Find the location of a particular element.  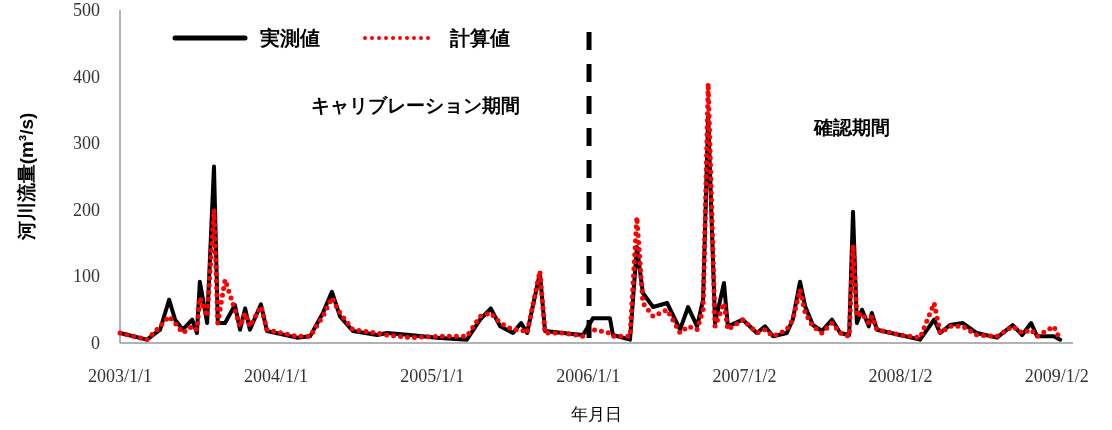

y-tick-label: 200 is located at coordinates (86, 209).